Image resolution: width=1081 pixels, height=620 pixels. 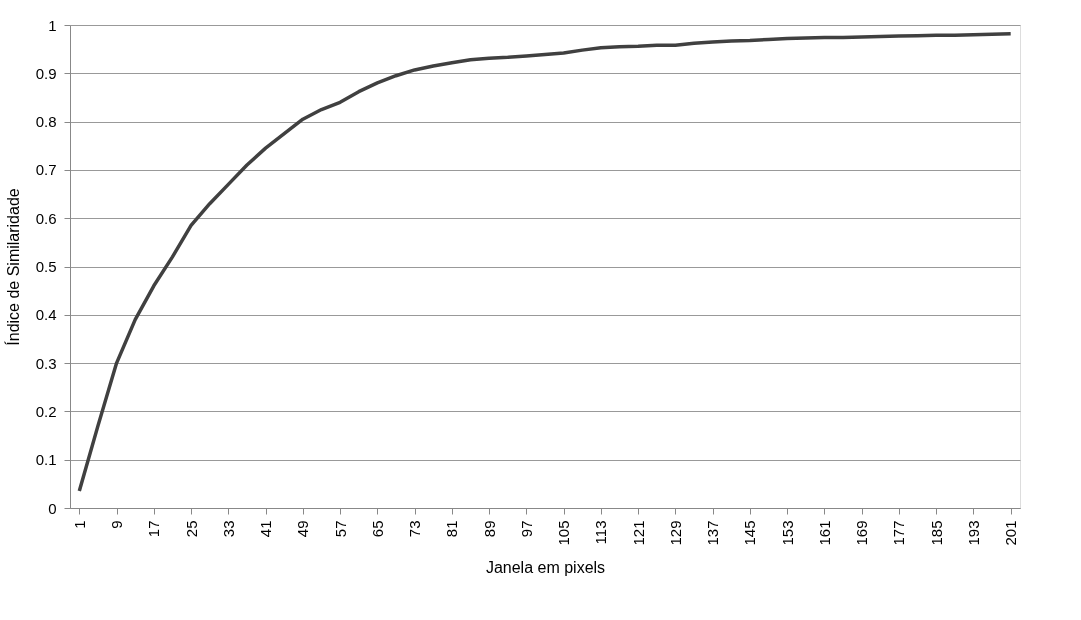 I want to click on x-tick-label: 161, so click(x=824, y=533).